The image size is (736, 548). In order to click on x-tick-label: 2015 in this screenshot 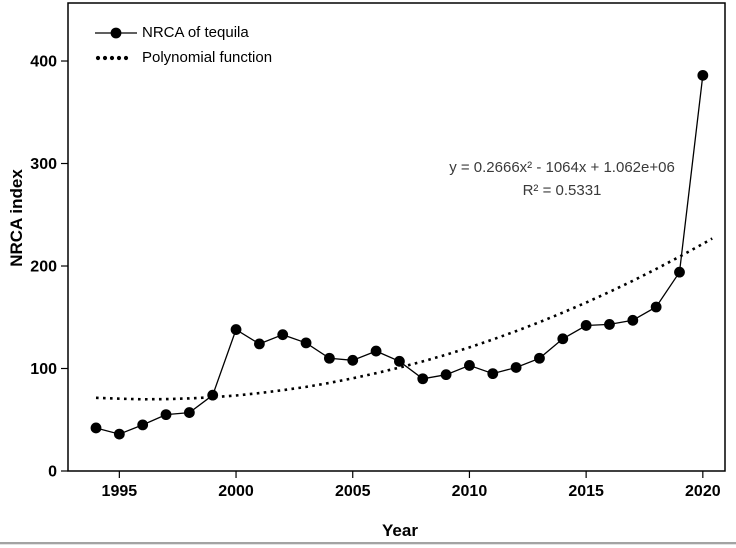, I will do `click(586, 491)`.